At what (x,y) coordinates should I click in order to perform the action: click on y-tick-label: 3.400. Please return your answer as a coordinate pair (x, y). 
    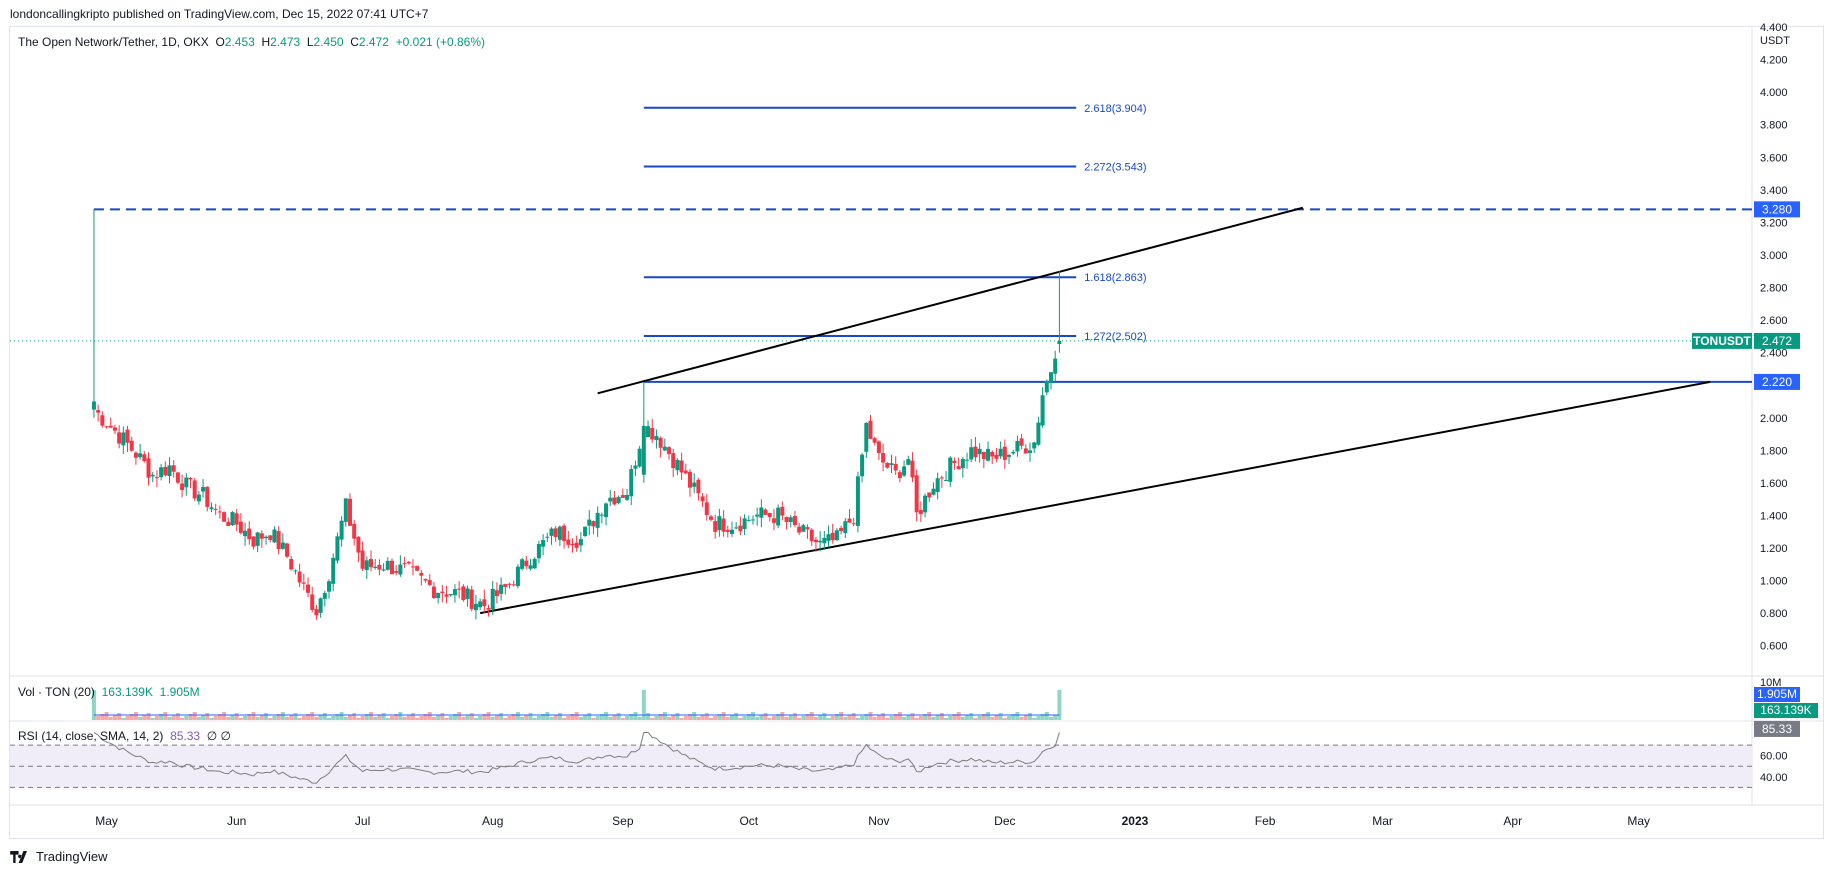
    Looking at the image, I should click on (1774, 191).